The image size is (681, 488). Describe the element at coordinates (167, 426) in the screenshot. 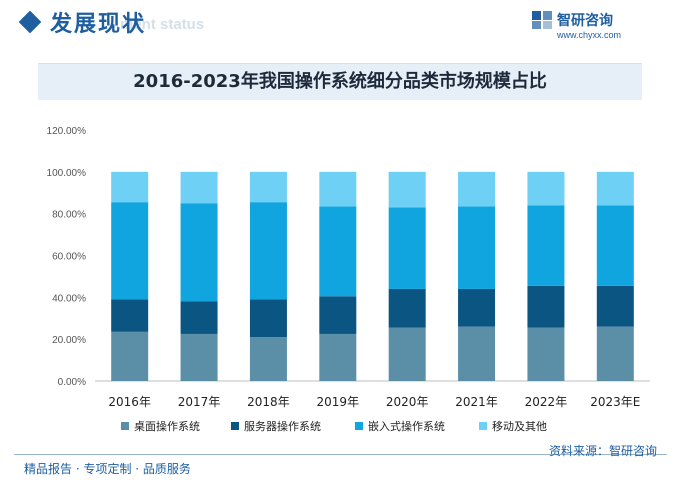

I see `legend-label: 桌面操作系统` at that location.